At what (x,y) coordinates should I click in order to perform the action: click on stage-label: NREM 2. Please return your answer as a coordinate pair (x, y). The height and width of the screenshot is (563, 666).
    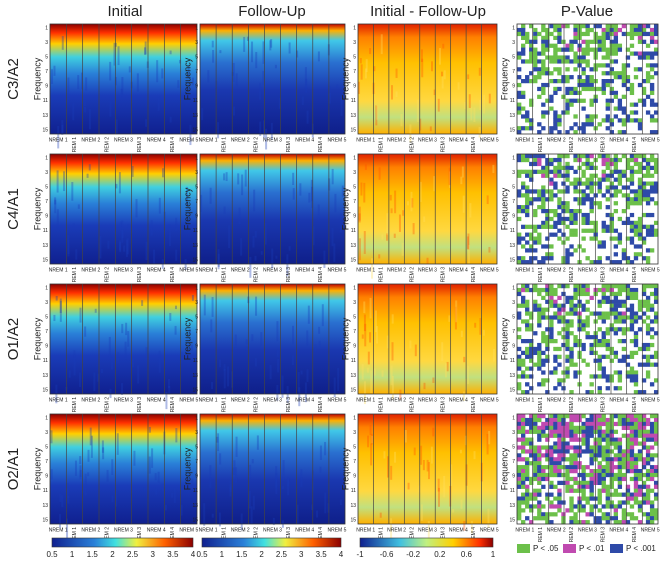
    Looking at the image, I should click on (556, 530).